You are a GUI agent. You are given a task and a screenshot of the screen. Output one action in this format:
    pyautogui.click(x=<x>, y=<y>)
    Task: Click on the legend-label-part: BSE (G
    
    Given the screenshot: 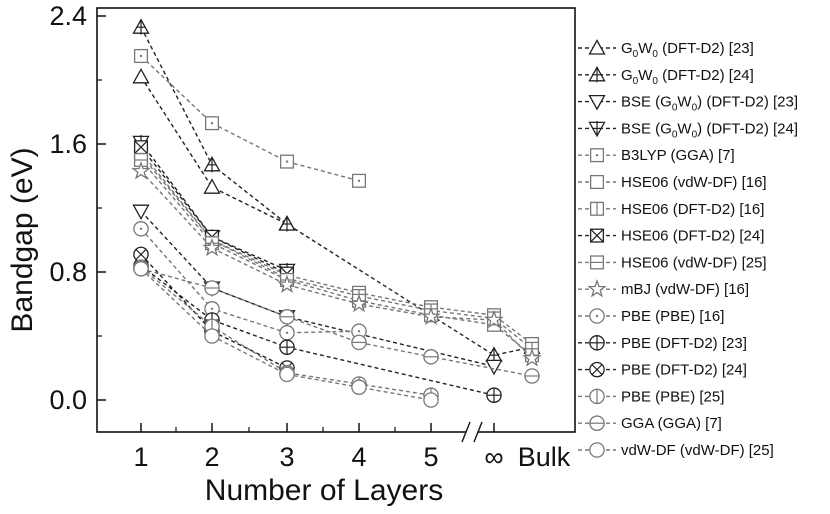 What is the action you would take?
    pyautogui.click(x=646, y=102)
    